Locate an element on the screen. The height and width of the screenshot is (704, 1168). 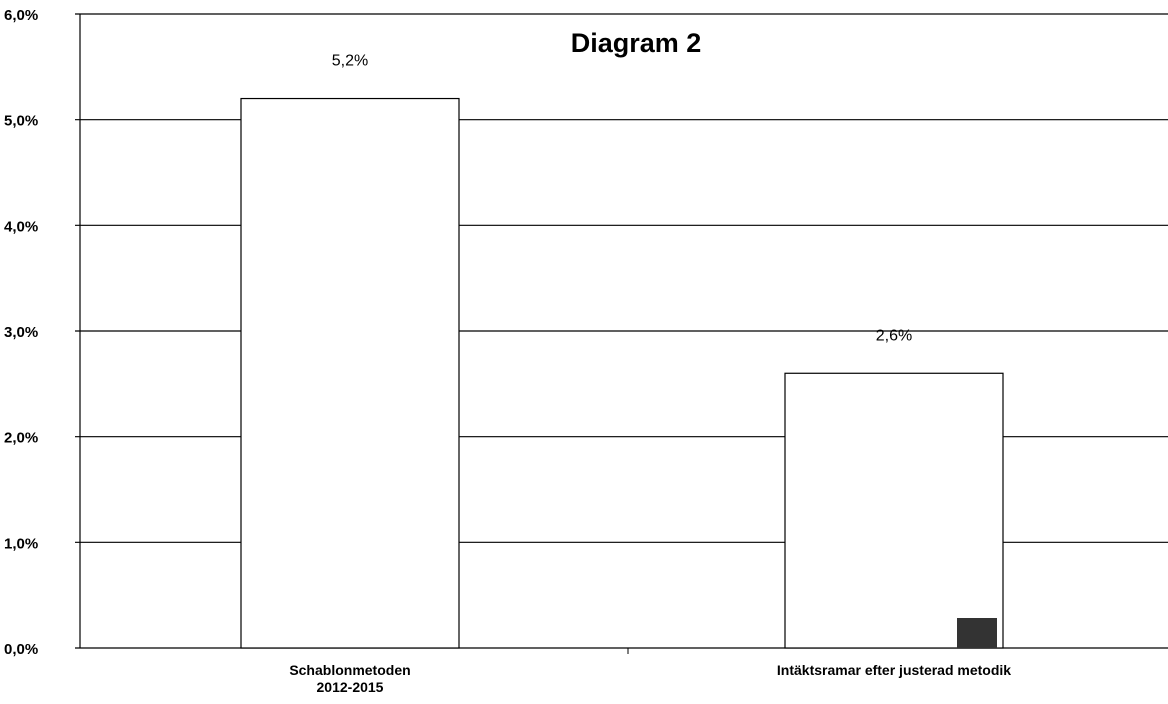
y-tick-label: 4,0% is located at coordinates (21, 226).